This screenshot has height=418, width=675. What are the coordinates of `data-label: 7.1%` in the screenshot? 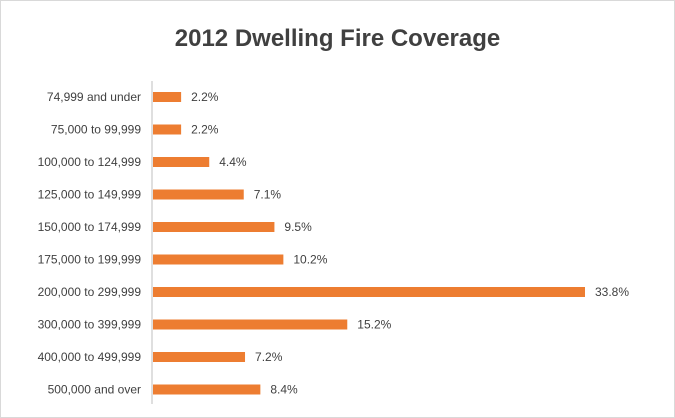 It's located at (268, 195).